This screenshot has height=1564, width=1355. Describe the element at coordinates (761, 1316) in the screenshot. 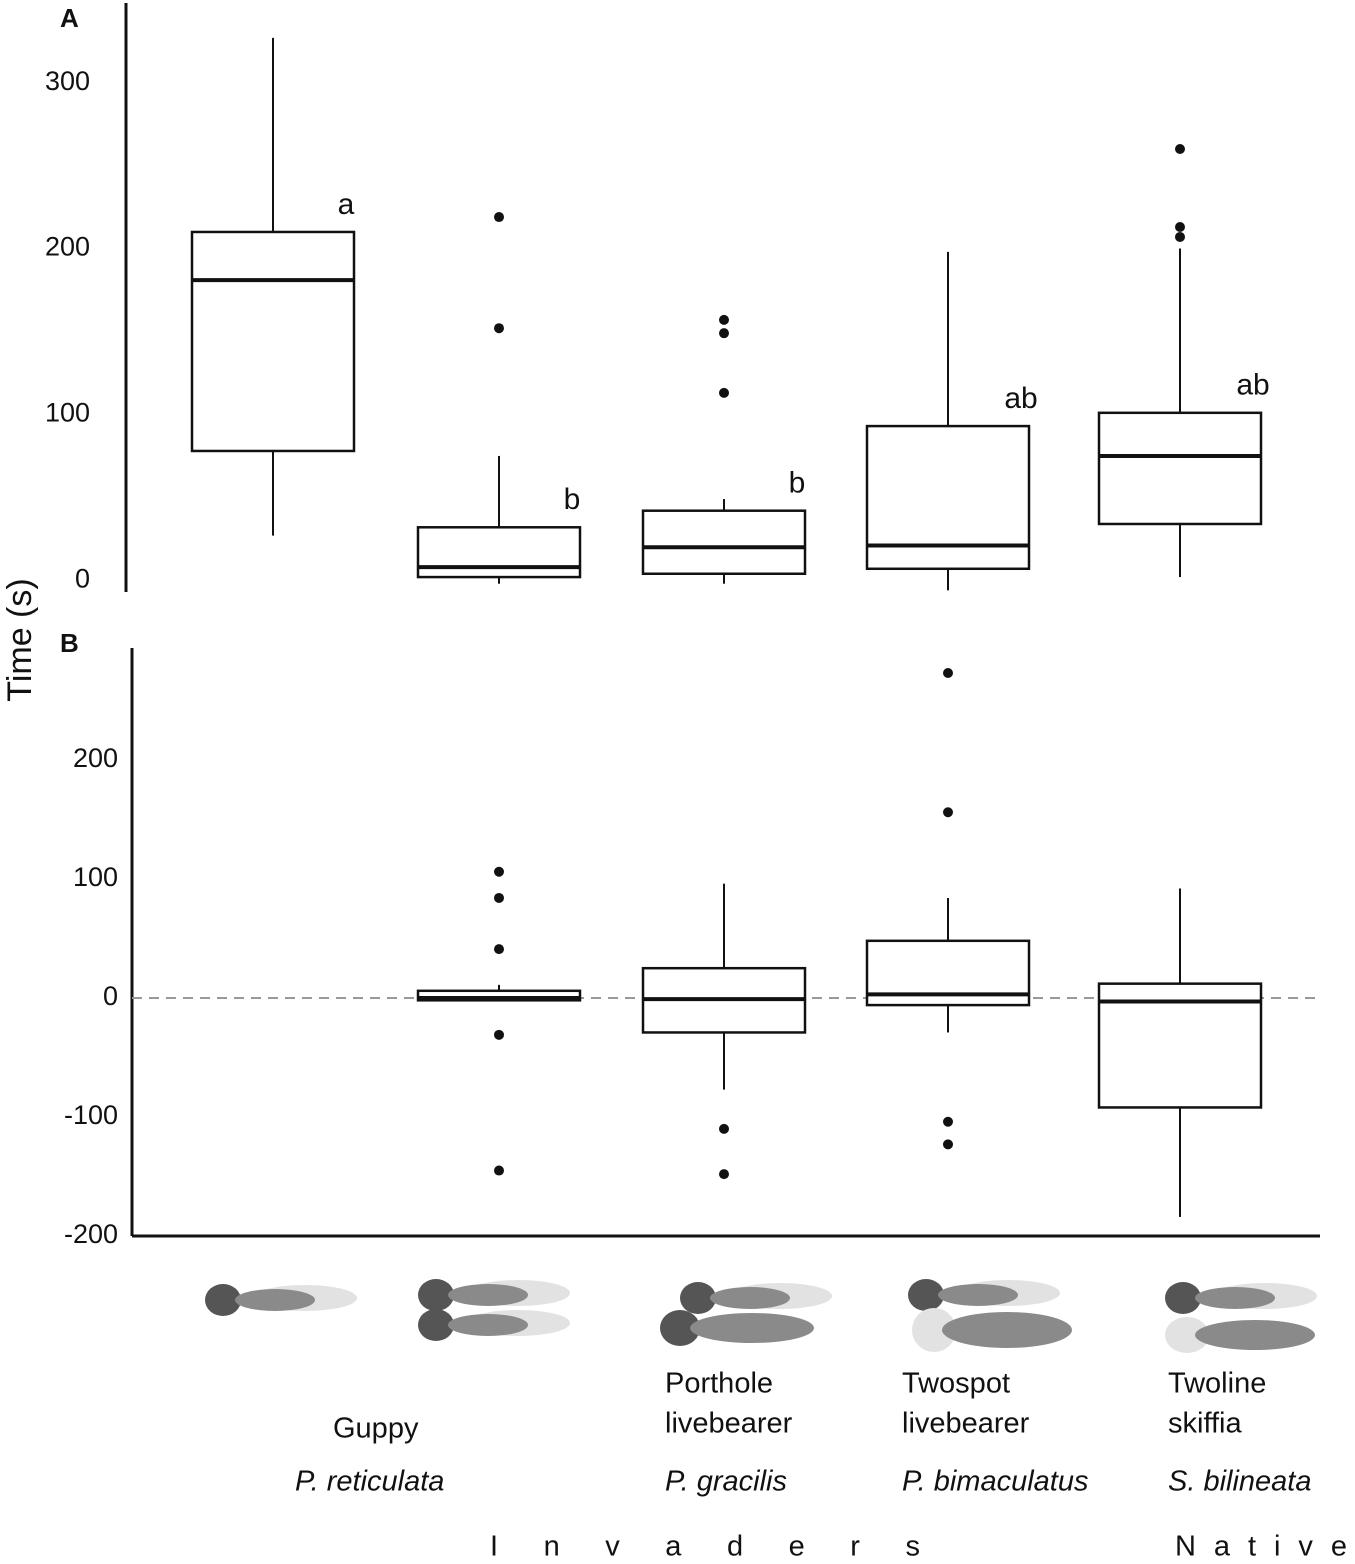

I see `fish-icons` at that location.